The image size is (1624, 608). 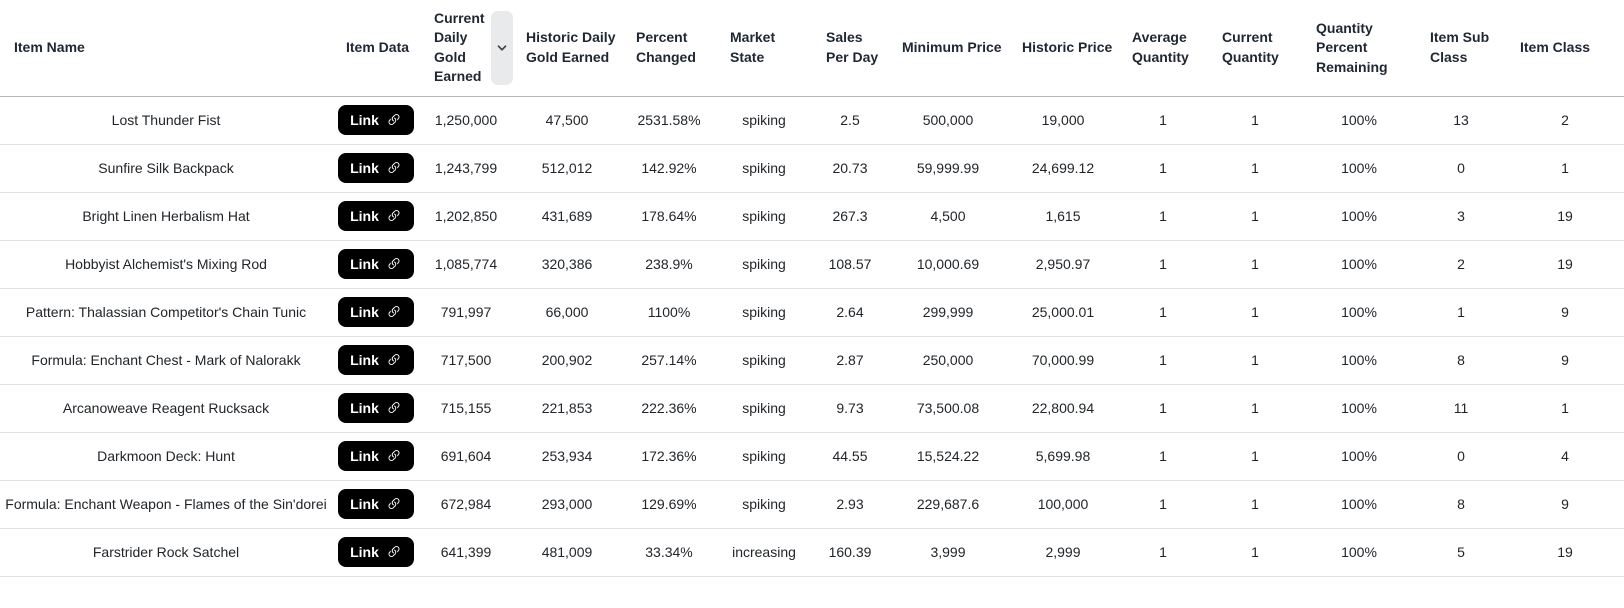 What do you see at coordinates (1461, 48) in the screenshot?
I see `header-item-sub-class: Item Sub Class` at bounding box center [1461, 48].